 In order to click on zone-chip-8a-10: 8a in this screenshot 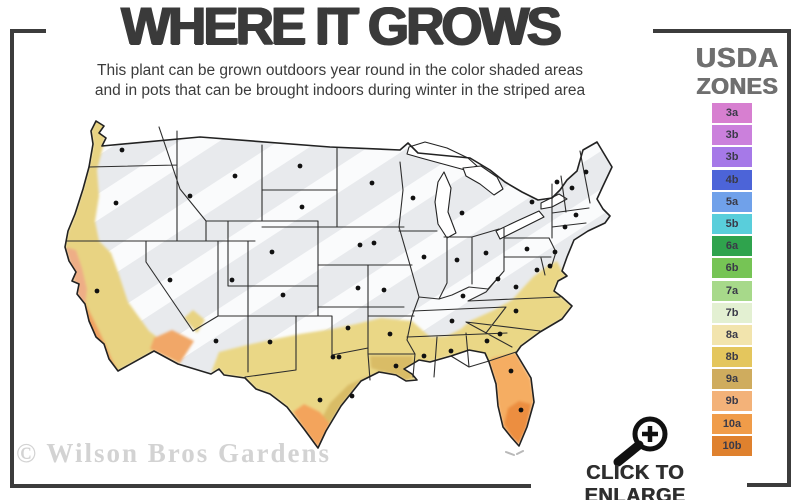, I will do `click(732, 334)`.